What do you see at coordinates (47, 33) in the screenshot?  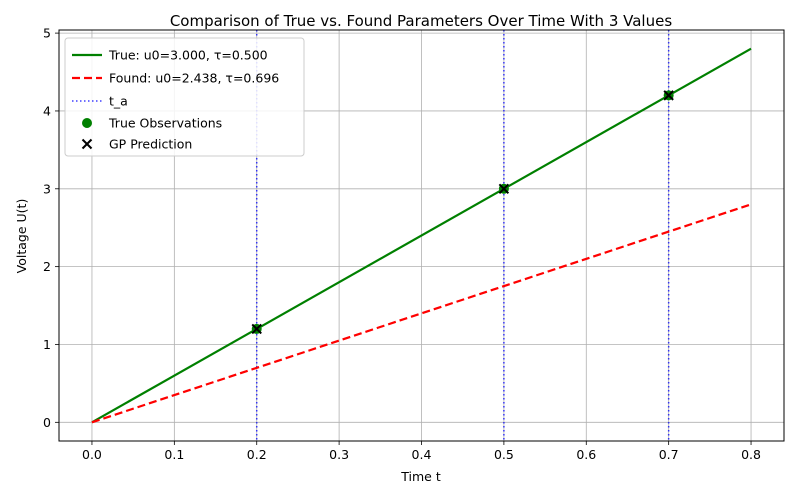 I see `y-tick-label: 5` at bounding box center [47, 33].